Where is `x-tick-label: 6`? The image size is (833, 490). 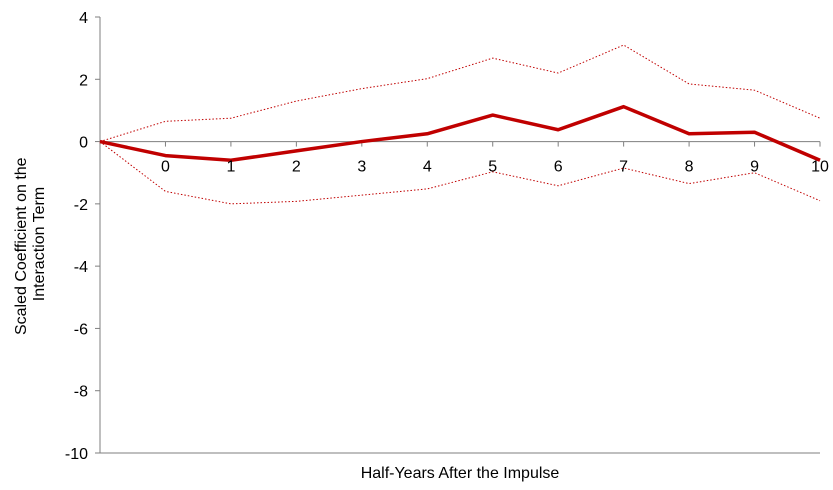 x-tick-label: 6 is located at coordinates (558, 167).